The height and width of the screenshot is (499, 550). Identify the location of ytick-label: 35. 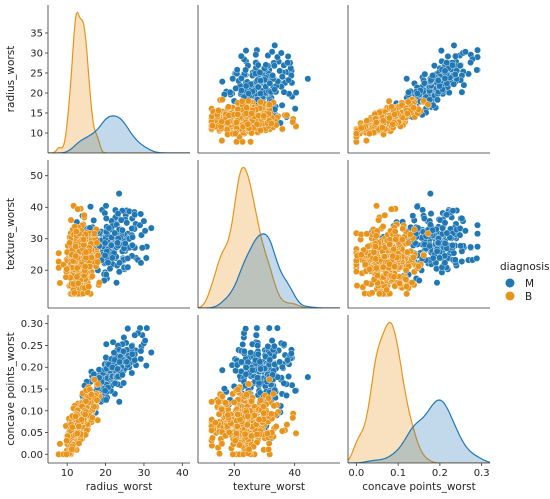
(36, 34).